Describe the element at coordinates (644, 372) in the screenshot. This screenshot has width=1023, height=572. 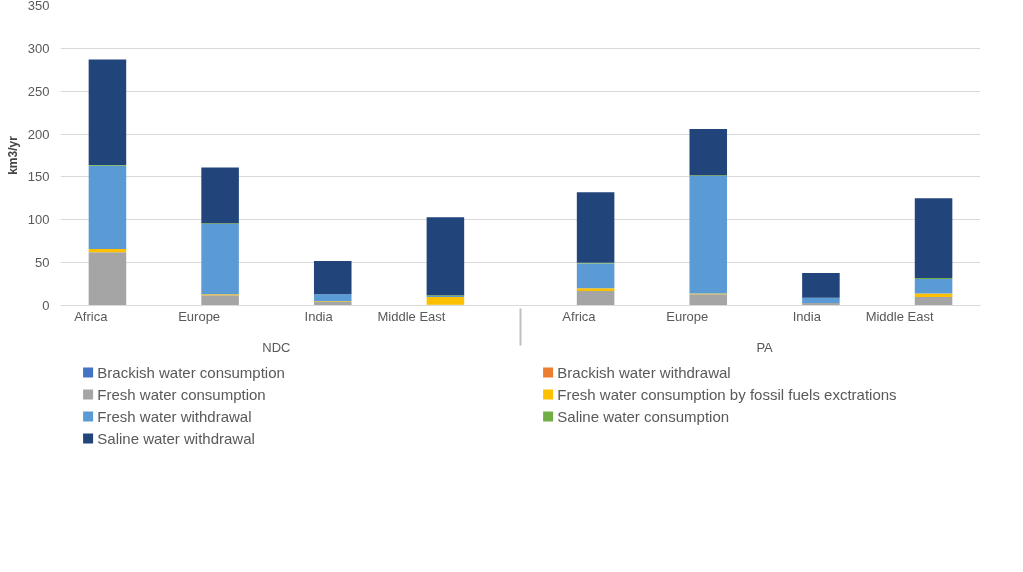
I see `legend-label: Brackish water withdrawal` at that location.